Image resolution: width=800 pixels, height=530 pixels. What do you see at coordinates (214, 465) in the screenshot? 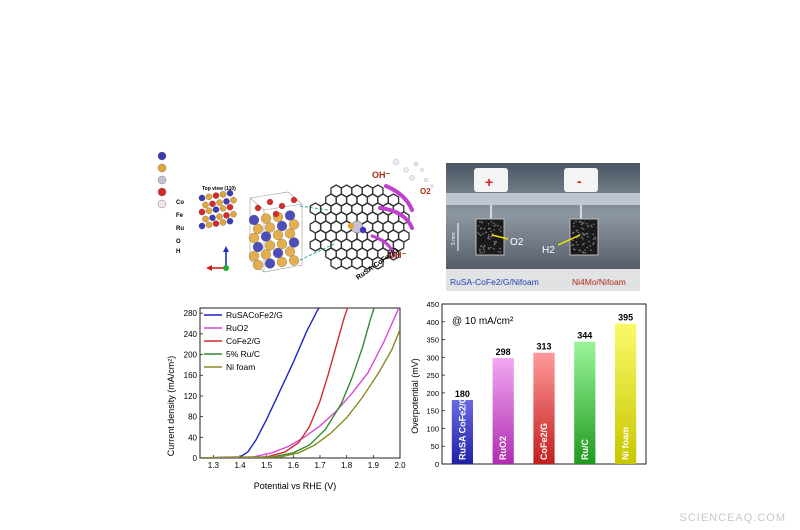
I see `line-x-tick-label: 1.3` at bounding box center [214, 465].